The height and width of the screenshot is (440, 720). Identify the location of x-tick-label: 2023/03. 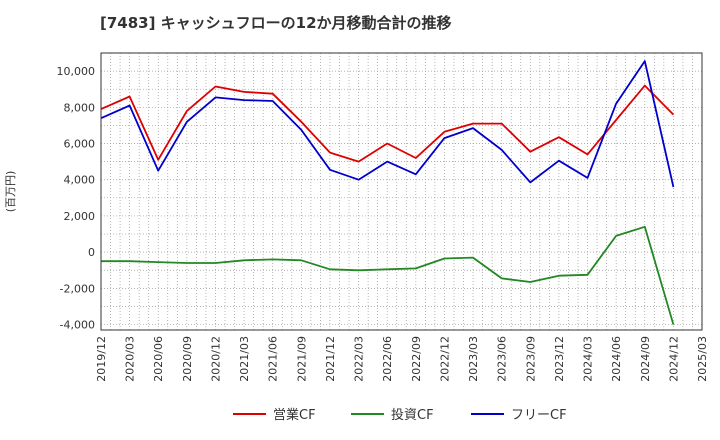
(473, 359).